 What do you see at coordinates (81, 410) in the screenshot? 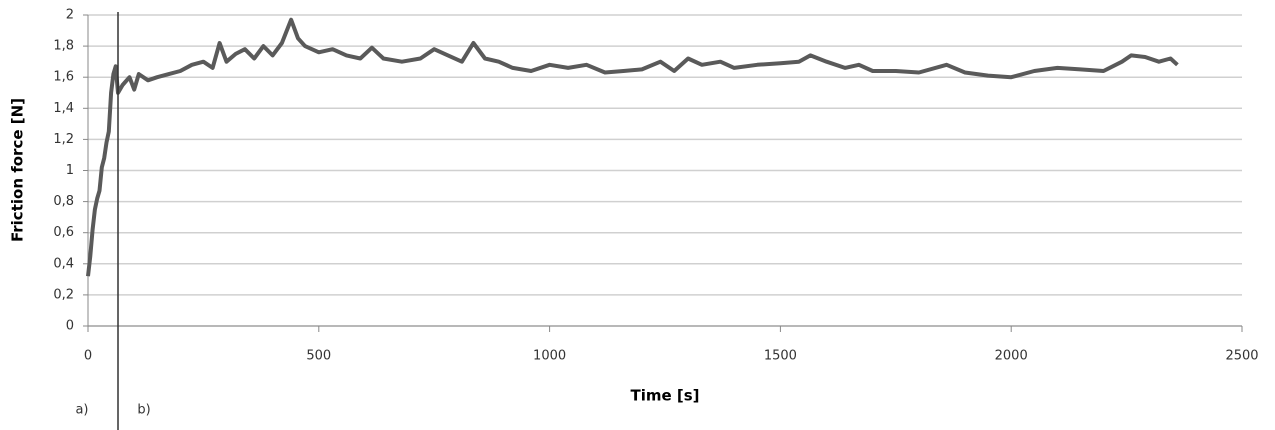
I see `annotation: a)` at bounding box center [81, 410].